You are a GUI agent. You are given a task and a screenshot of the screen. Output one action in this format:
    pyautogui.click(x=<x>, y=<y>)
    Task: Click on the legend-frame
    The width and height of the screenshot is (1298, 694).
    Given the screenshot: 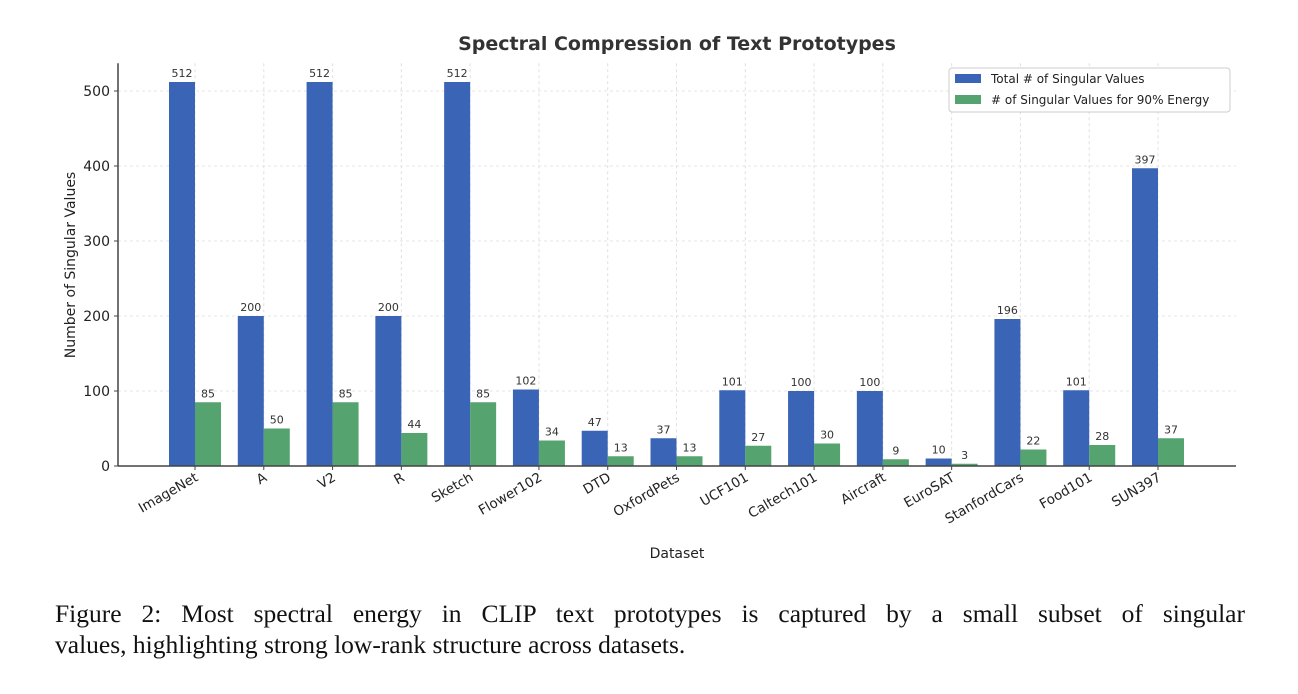 What is the action you would take?
    pyautogui.click(x=1089, y=90)
    